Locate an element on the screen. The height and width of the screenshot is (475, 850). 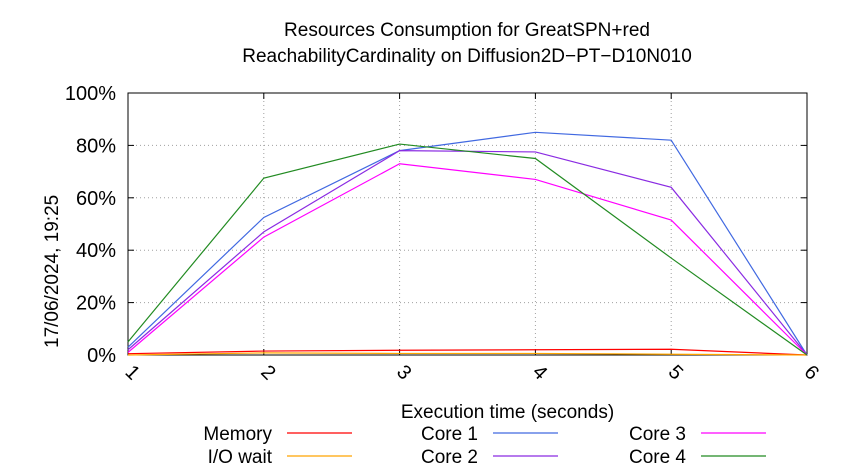
legend-label-i-o-wait: I/O wait is located at coordinates (240, 457).